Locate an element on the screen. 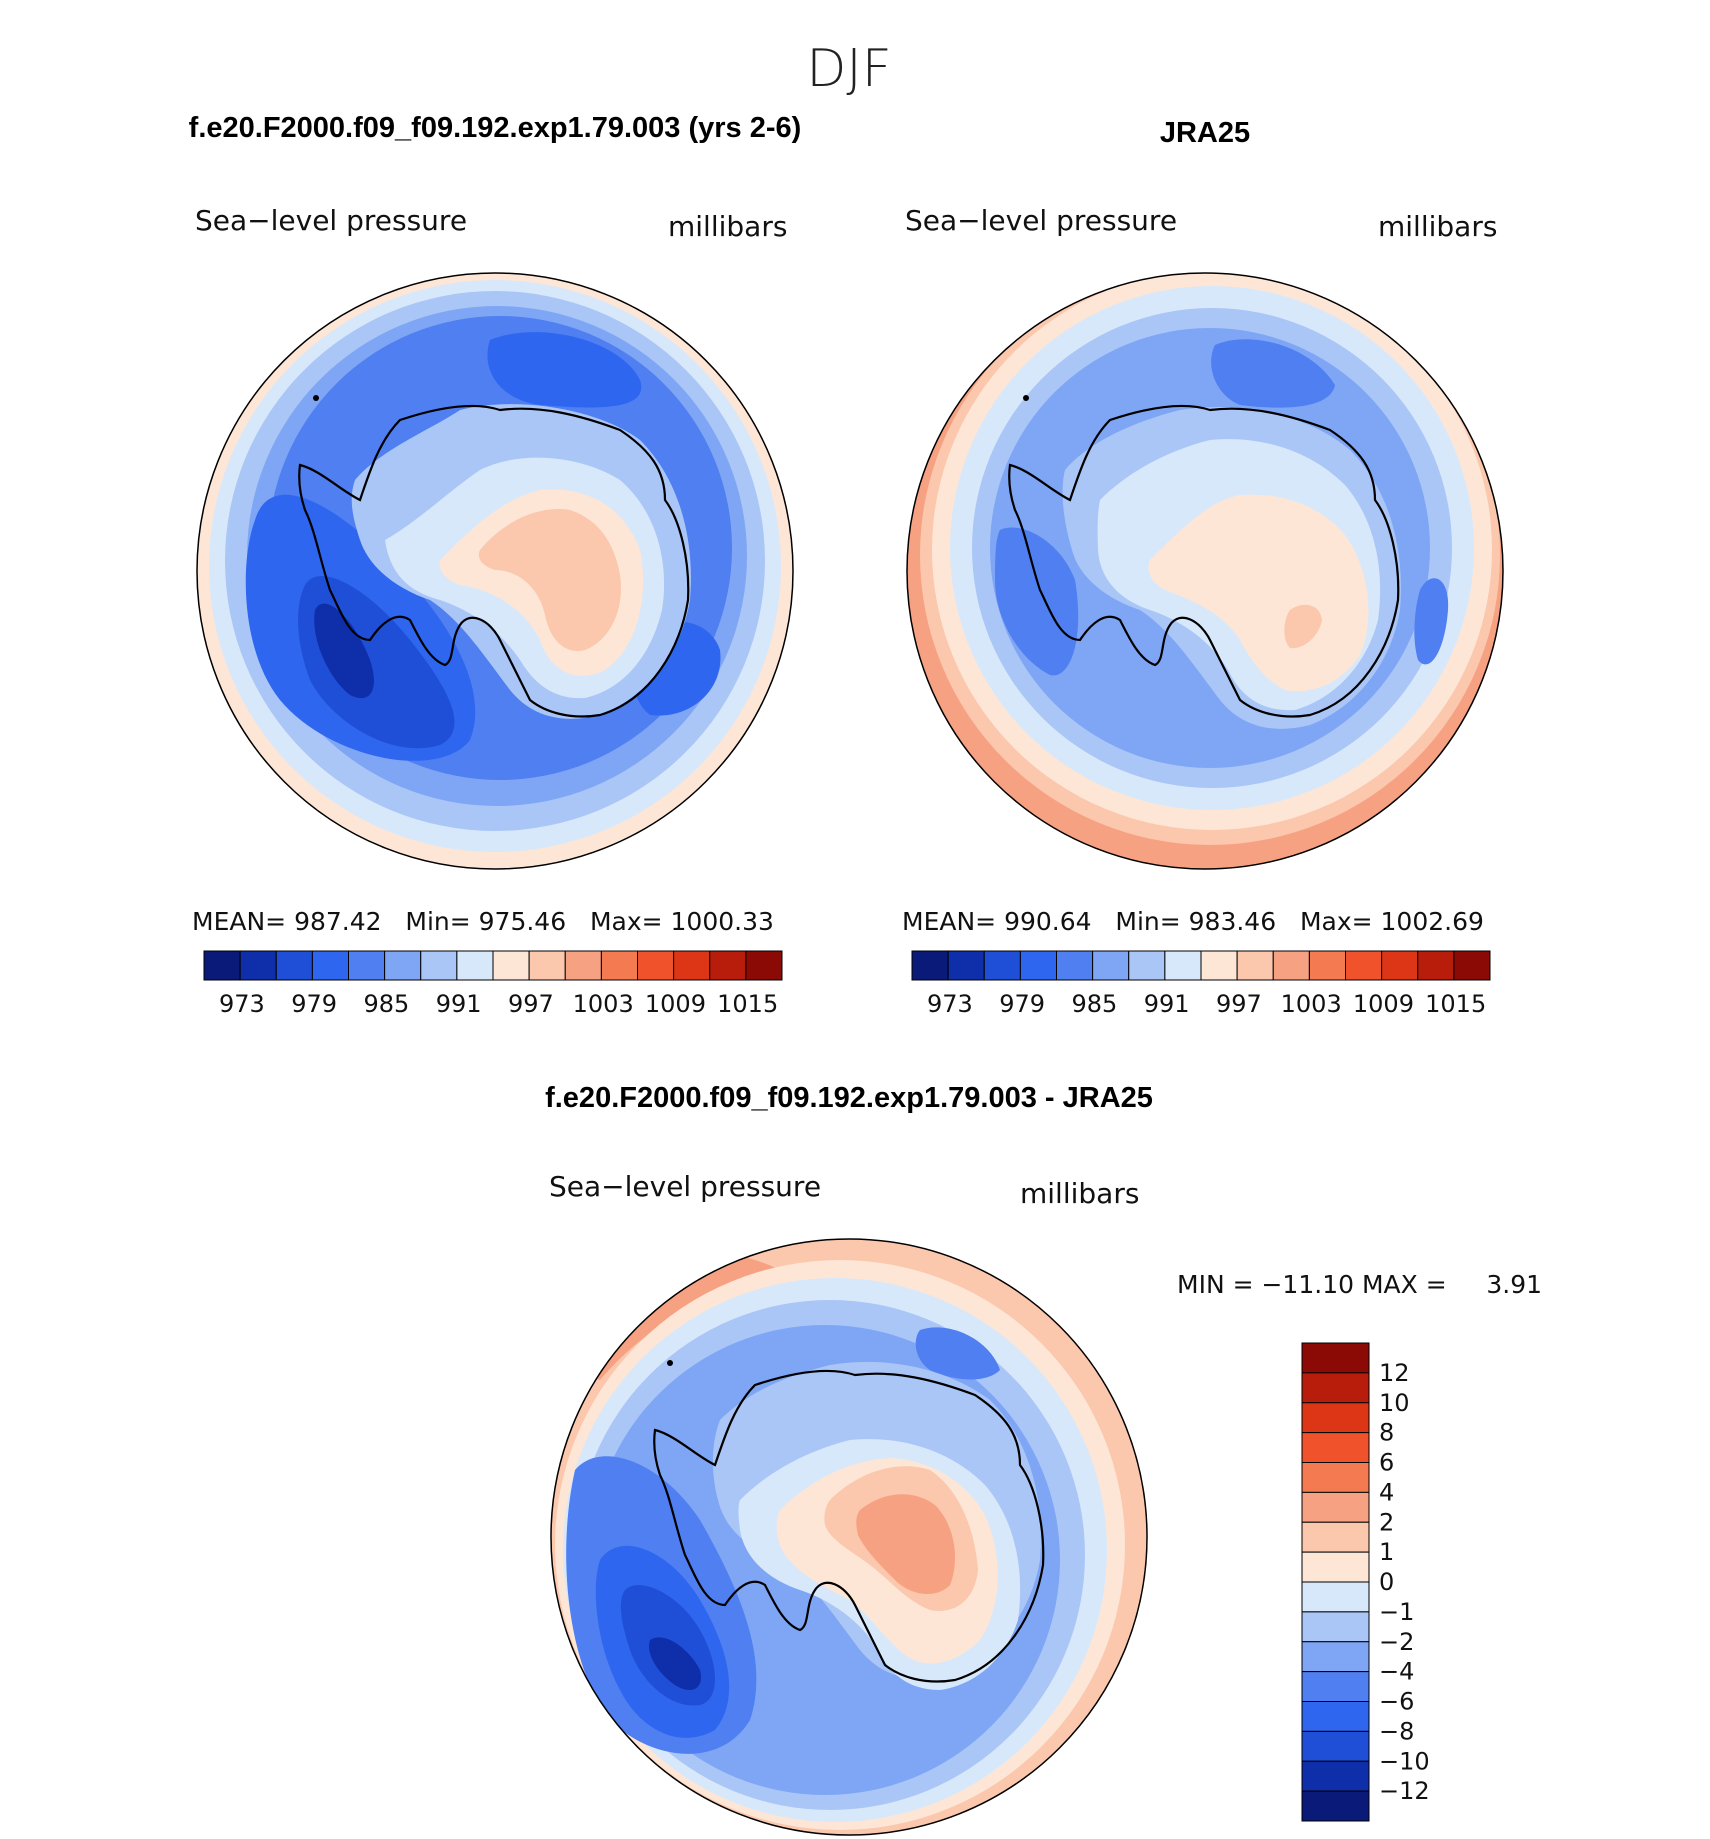 This screenshot has height=1839, width=1710. obs-colorbar: 973 979 985 991 997 1003 1009 1015 is located at coordinates (1201, 984).